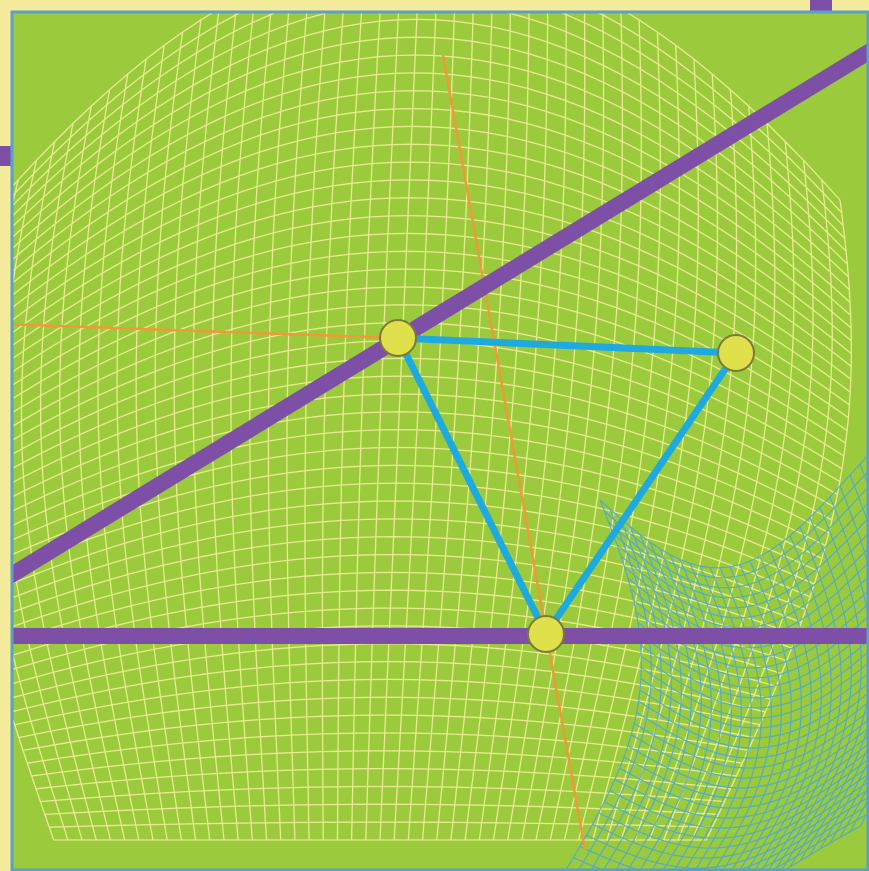  I want to click on node-right, so click(736, 353).